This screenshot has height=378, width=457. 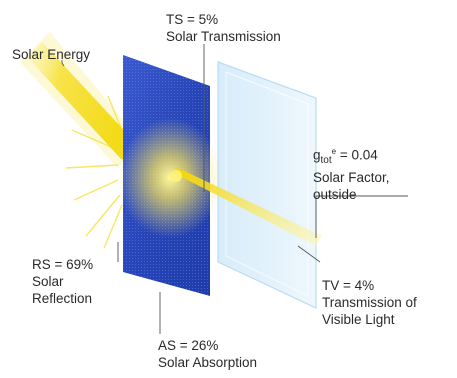 I want to click on visible-light-value: TV = 4%, so click(x=348, y=285).